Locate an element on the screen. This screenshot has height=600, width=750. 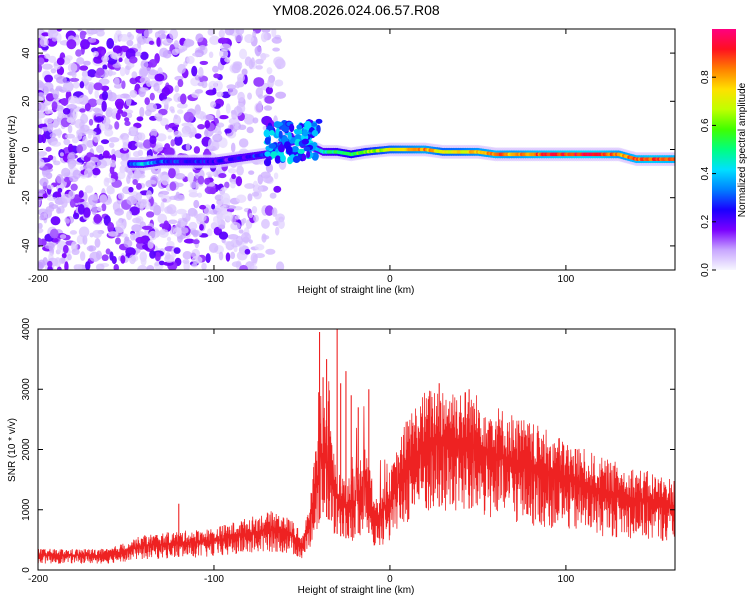
spectrogram-y-tick-label: 40 is located at coordinates (26, 53).